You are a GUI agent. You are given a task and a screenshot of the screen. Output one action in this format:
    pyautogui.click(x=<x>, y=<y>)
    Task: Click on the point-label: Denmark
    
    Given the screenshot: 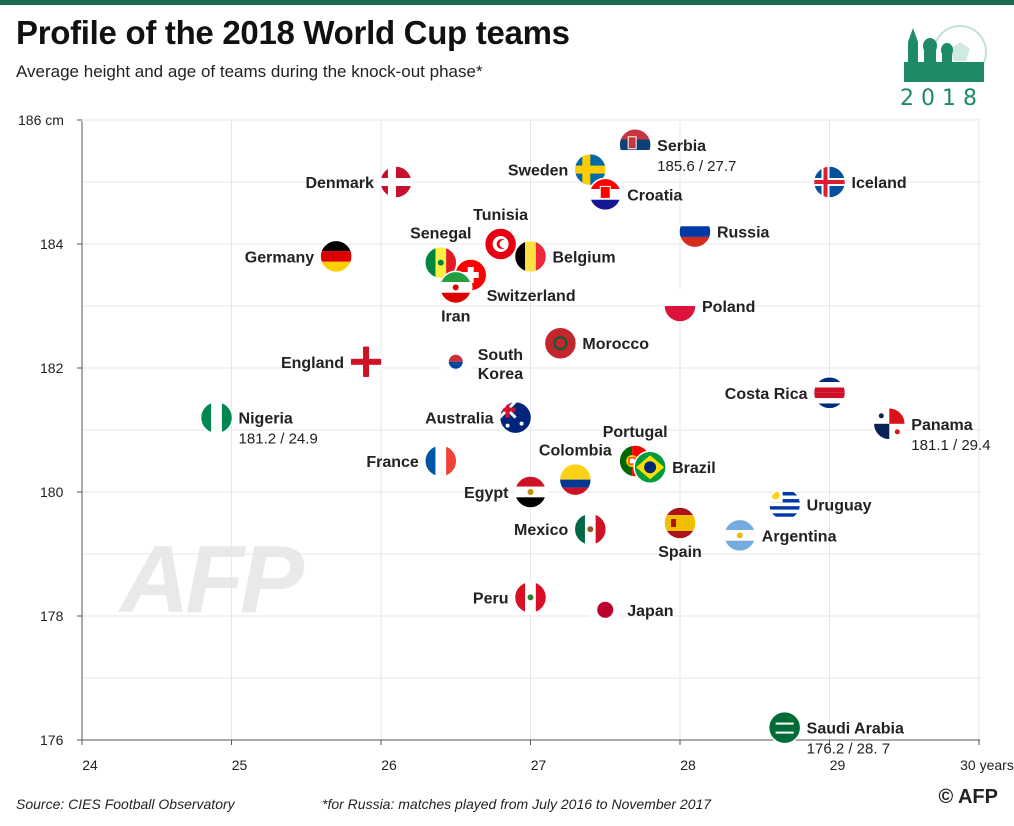 What is the action you would take?
    pyautogui.click(x=339, y=183)
    